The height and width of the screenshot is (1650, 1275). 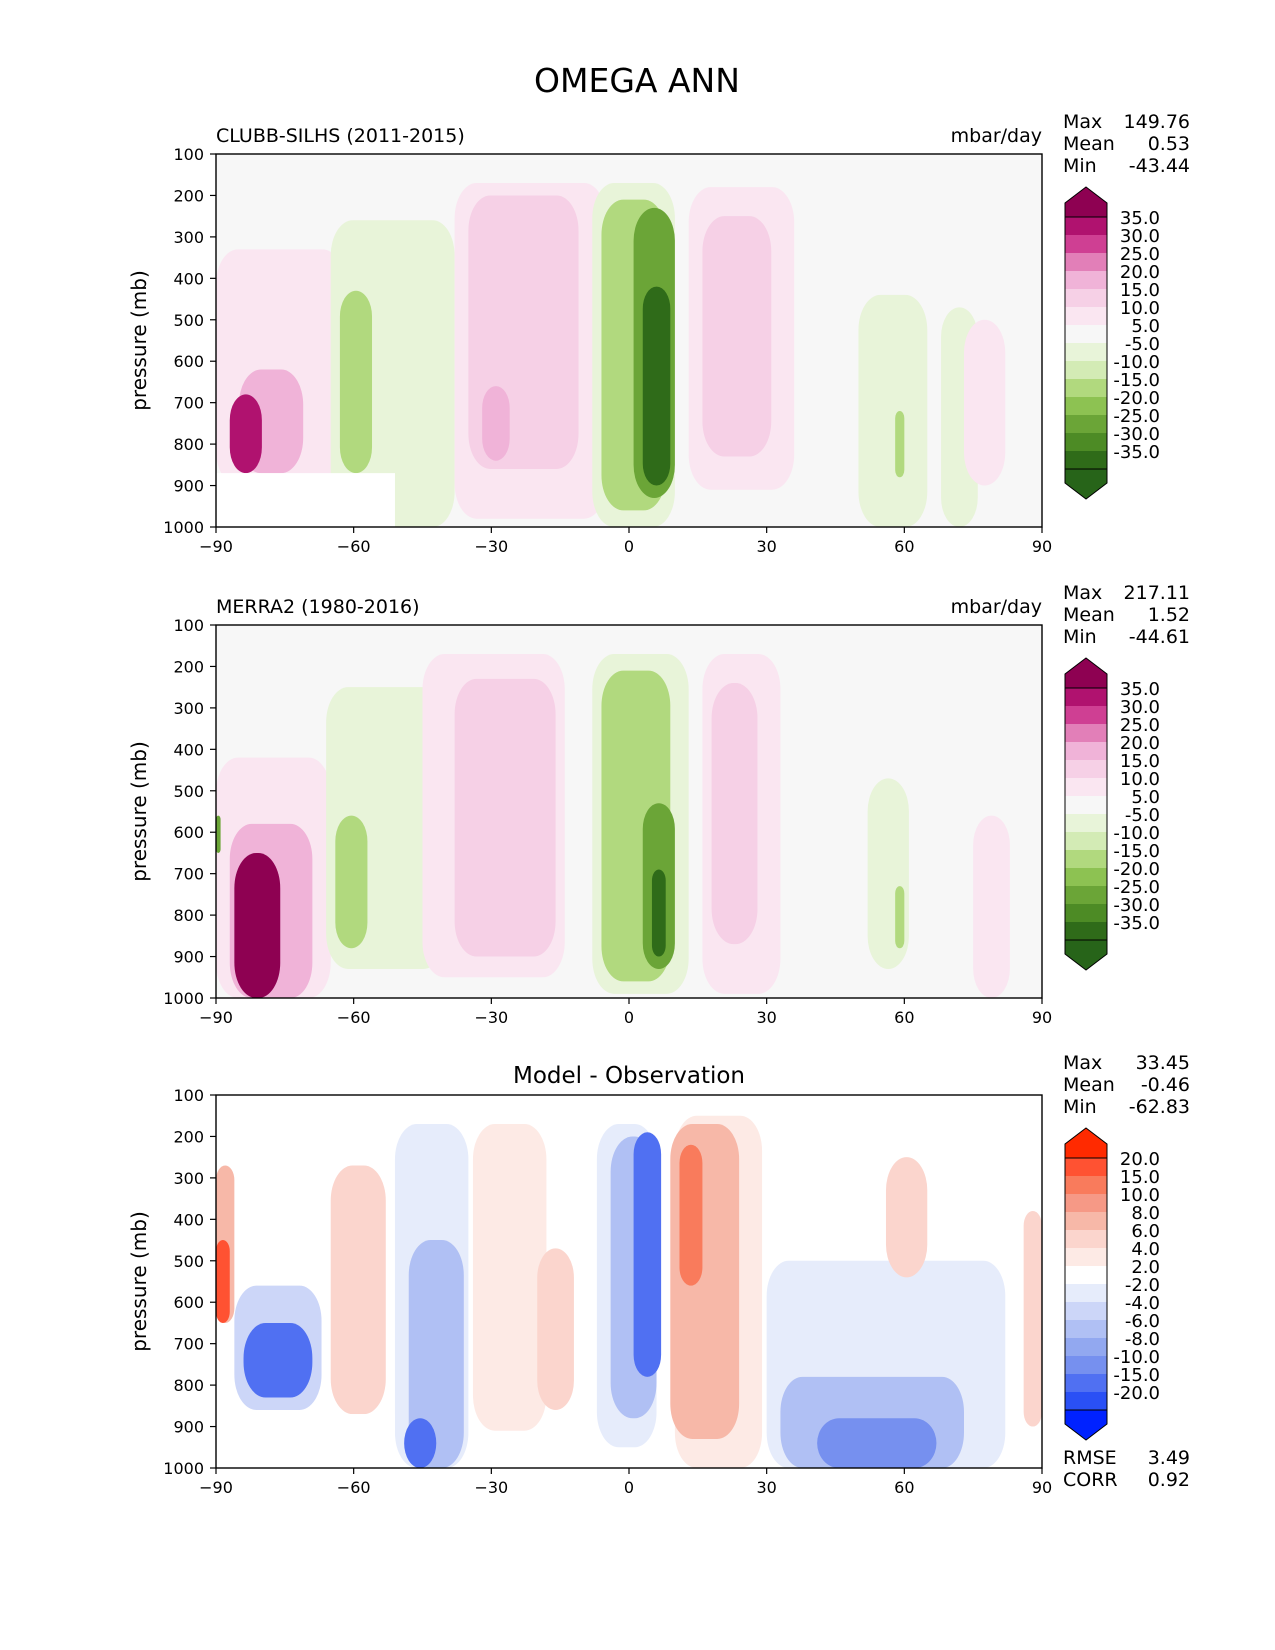 I want to click on stat-label-max: Max, so click(x=1082, y=122).